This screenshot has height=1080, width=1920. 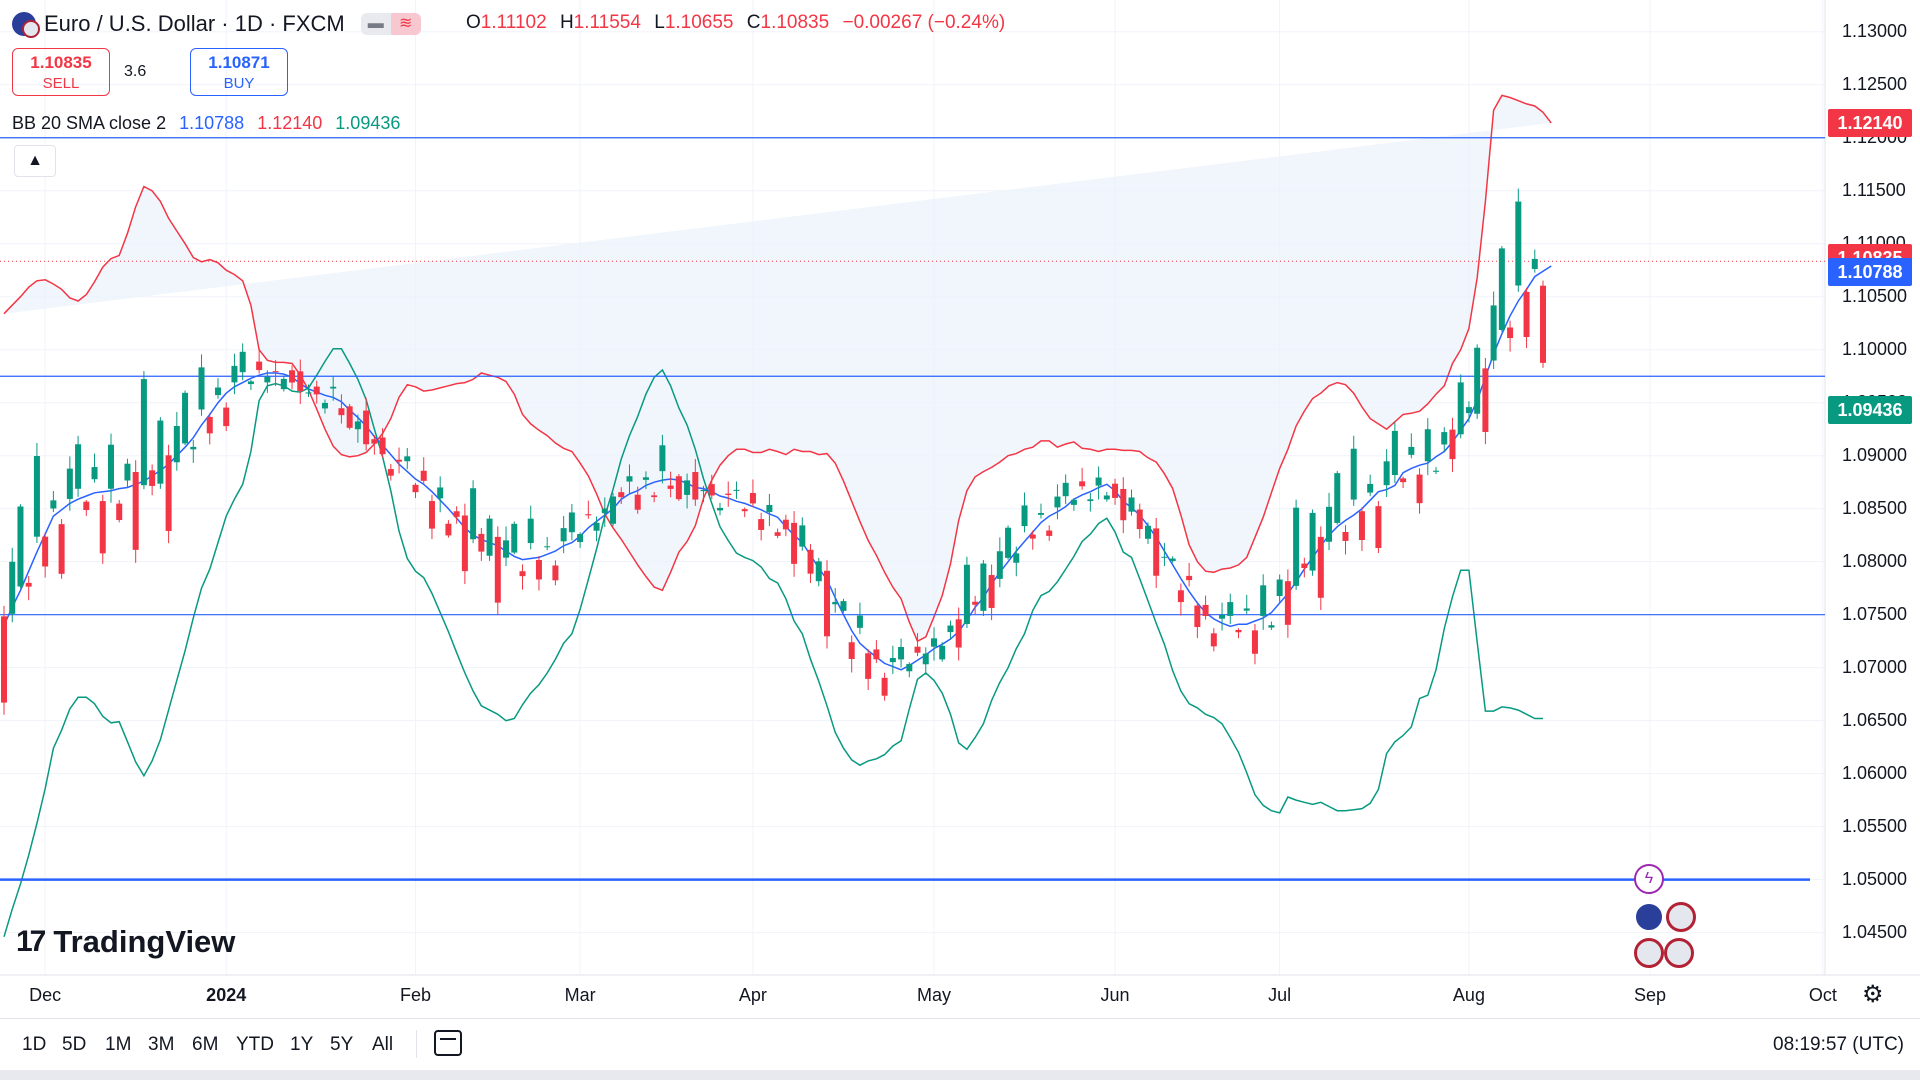 I want to click on header-toggles: ▬ ≋, so click(x=390, y=24).